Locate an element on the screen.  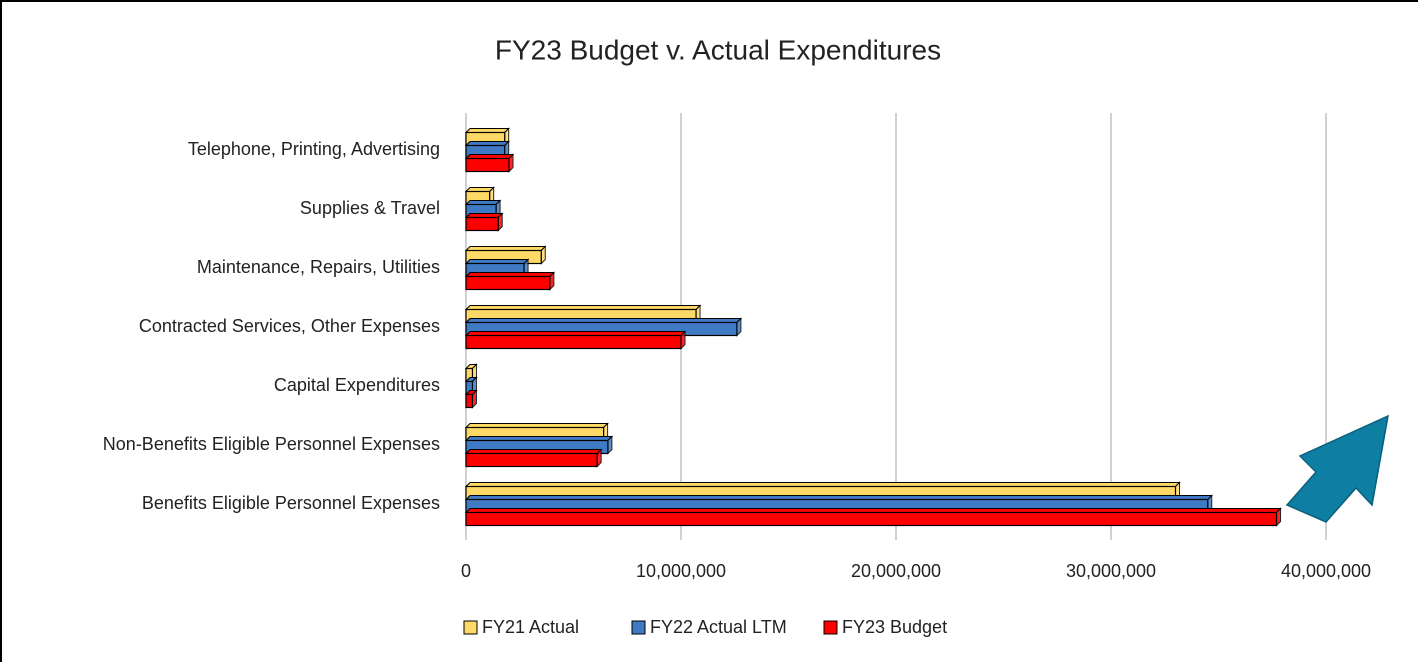
x-tick-label: 0 is located at coordinates (466, 571).